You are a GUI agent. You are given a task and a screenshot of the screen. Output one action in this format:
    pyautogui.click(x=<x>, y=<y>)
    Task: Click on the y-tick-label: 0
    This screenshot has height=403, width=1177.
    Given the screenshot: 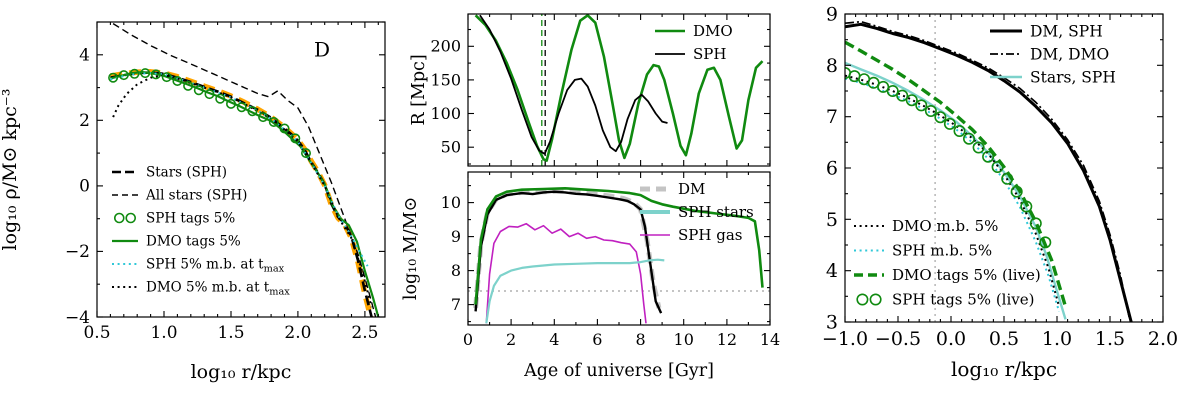 What is the action you would take?
    pyautogui.click(x=84, y=187)
    